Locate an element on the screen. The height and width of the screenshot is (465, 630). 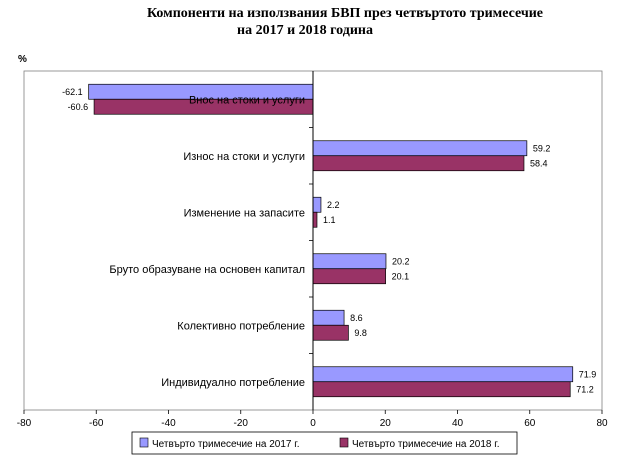
category-label-1: Внос на стоки и услуги is located at coordinates (247, 100).